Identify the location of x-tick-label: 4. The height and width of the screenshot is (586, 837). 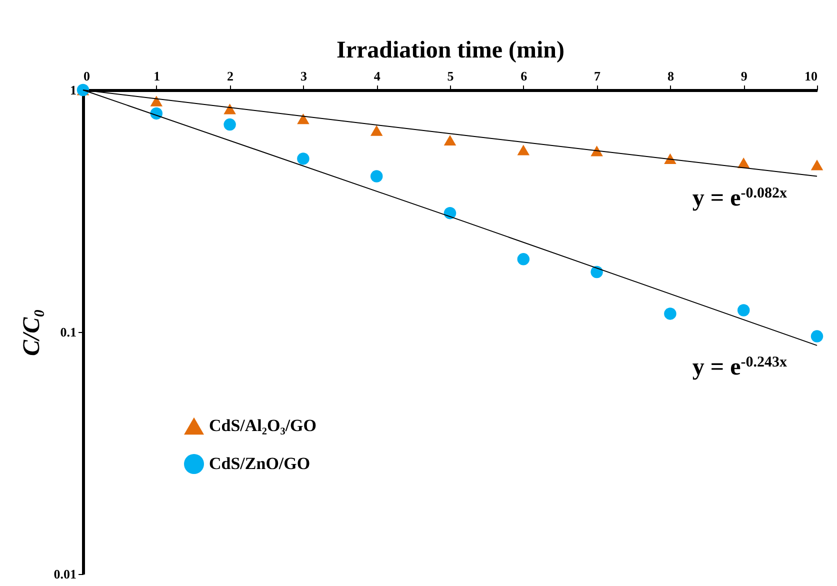
(377, 76).